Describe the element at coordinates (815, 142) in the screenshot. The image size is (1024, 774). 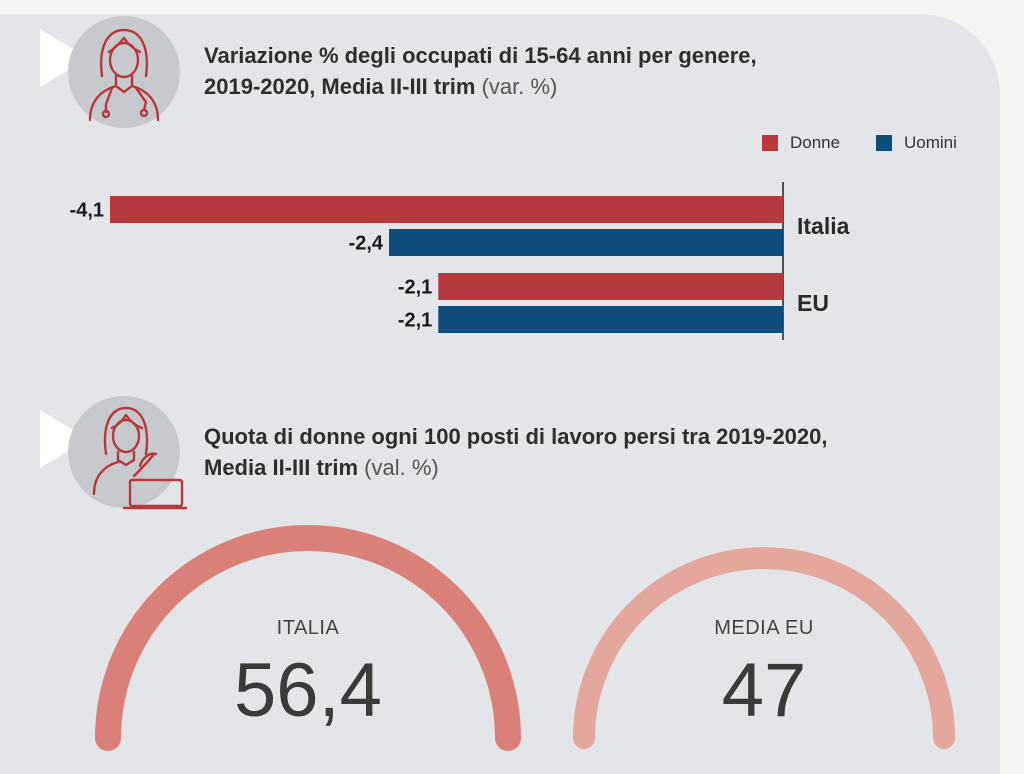
I see `legend-label-donne: Donne` at that location.